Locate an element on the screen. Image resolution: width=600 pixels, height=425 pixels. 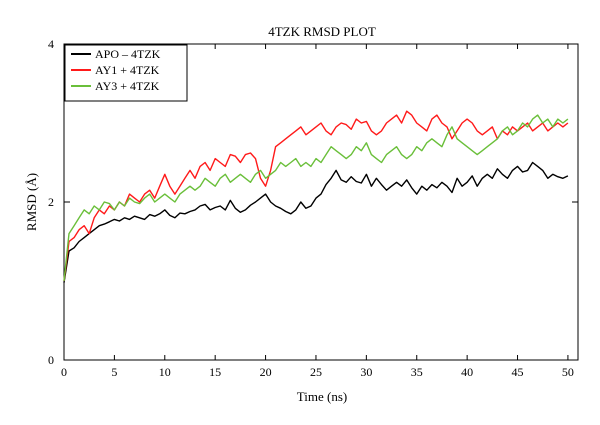
x-tick-label: 0 is located at coordinates (64, 372).